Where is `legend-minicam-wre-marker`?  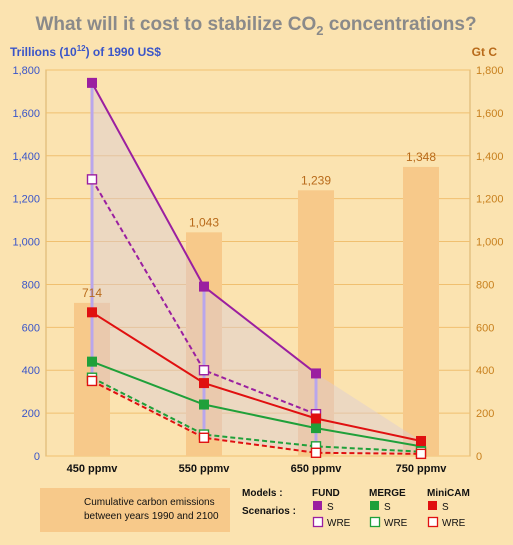
legend-minicam-wre-marker is located at coordinates (433, 522).